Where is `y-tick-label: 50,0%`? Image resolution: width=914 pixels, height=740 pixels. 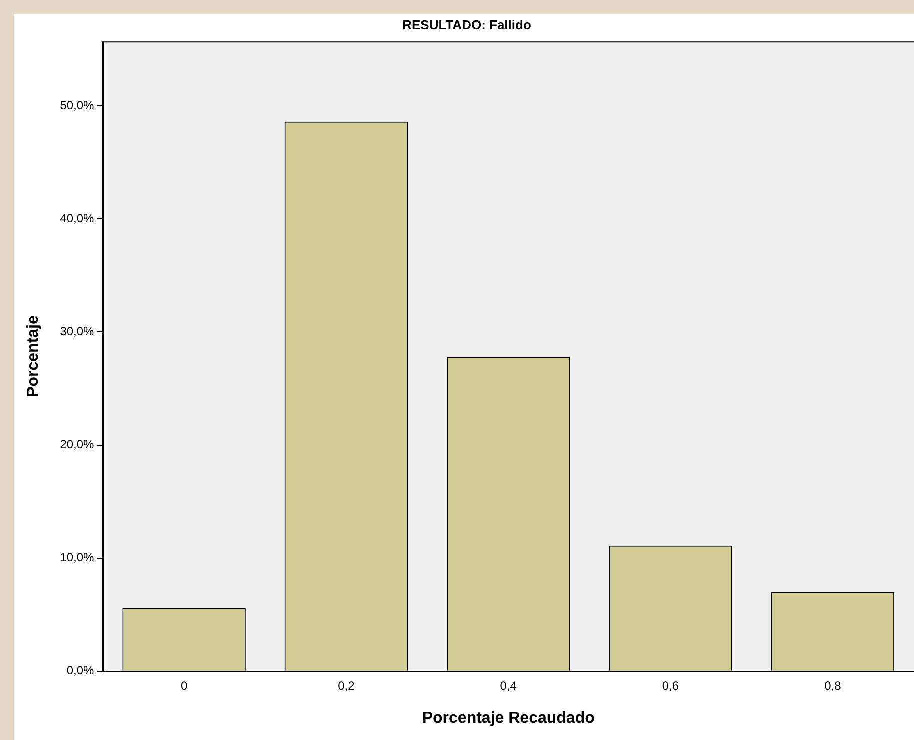
y-tick-label: 50,0% is located at coordinates (77, 105).